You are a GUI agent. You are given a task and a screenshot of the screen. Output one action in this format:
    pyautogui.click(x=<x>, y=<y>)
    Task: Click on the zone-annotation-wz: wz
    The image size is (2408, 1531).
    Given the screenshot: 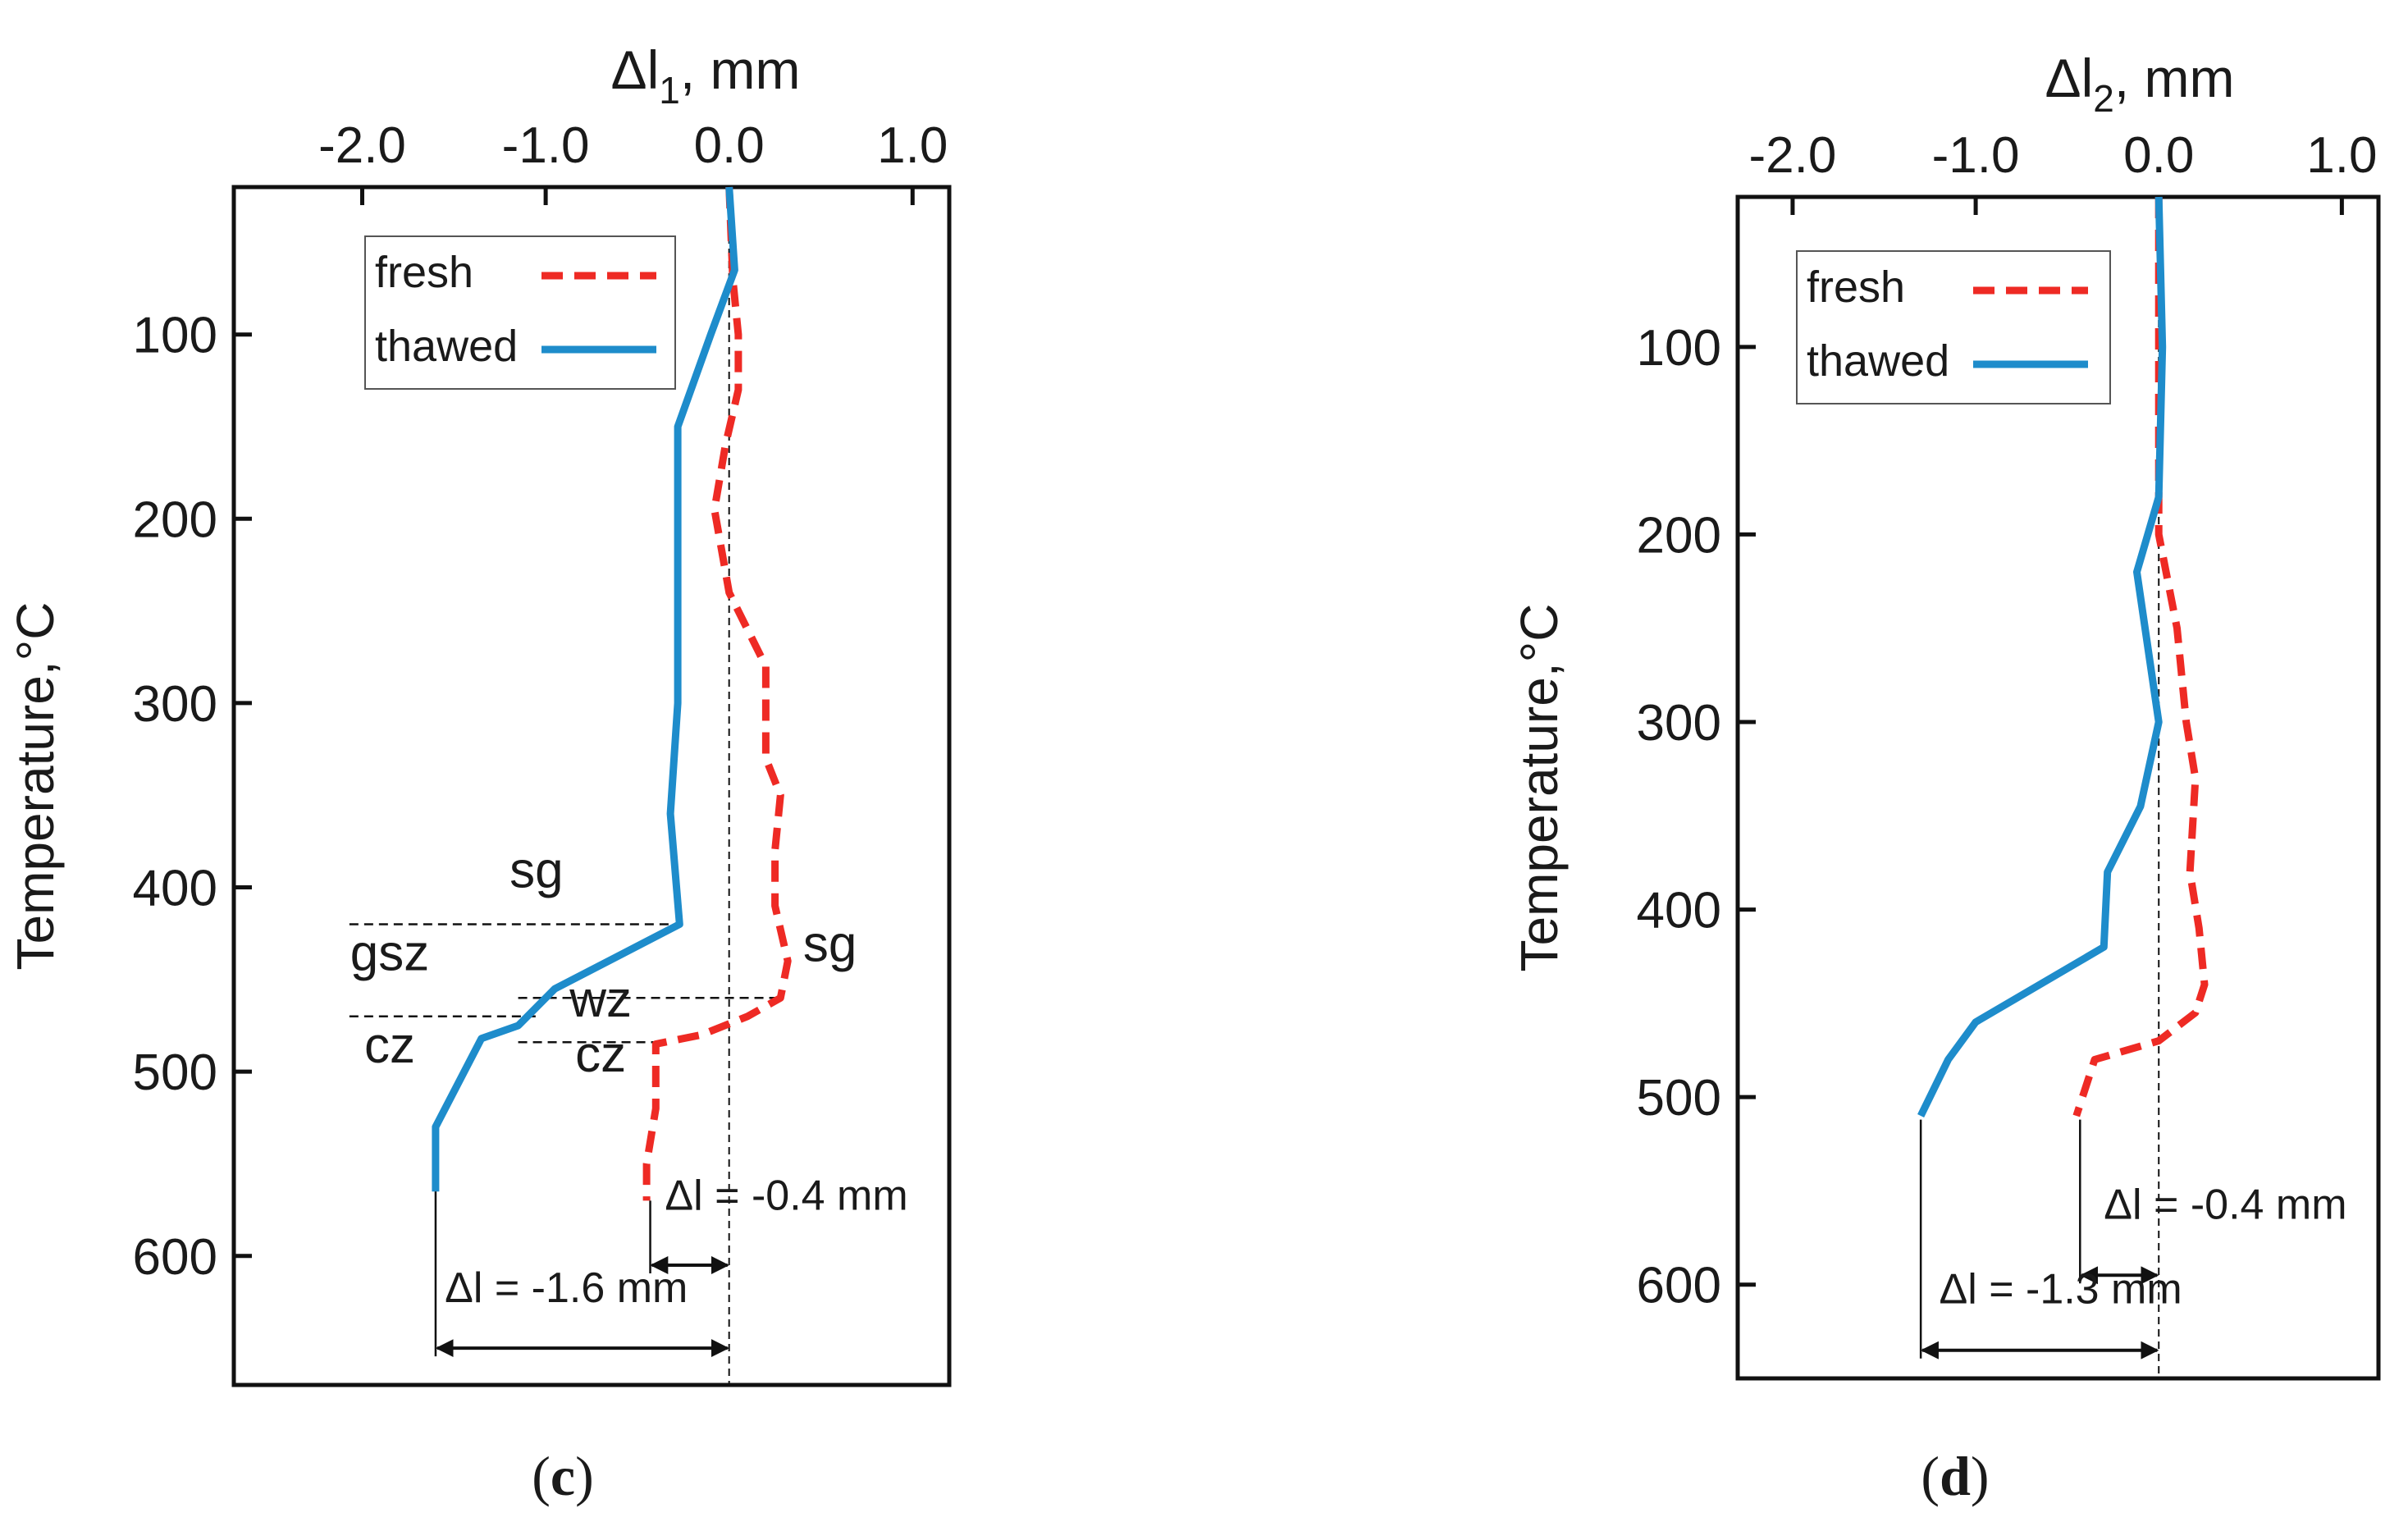 What is the action you would take?
    pyautogui.click(x=600, y=1000)
    